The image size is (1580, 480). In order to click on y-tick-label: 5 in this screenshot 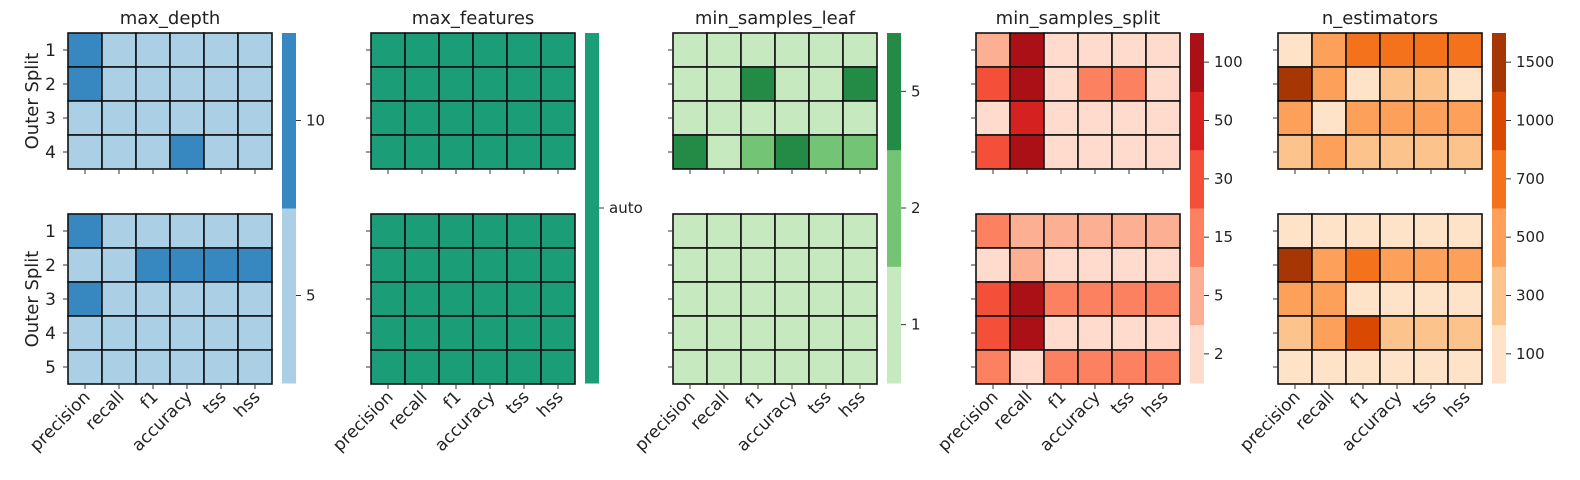, I will do `click(50, 368)`.